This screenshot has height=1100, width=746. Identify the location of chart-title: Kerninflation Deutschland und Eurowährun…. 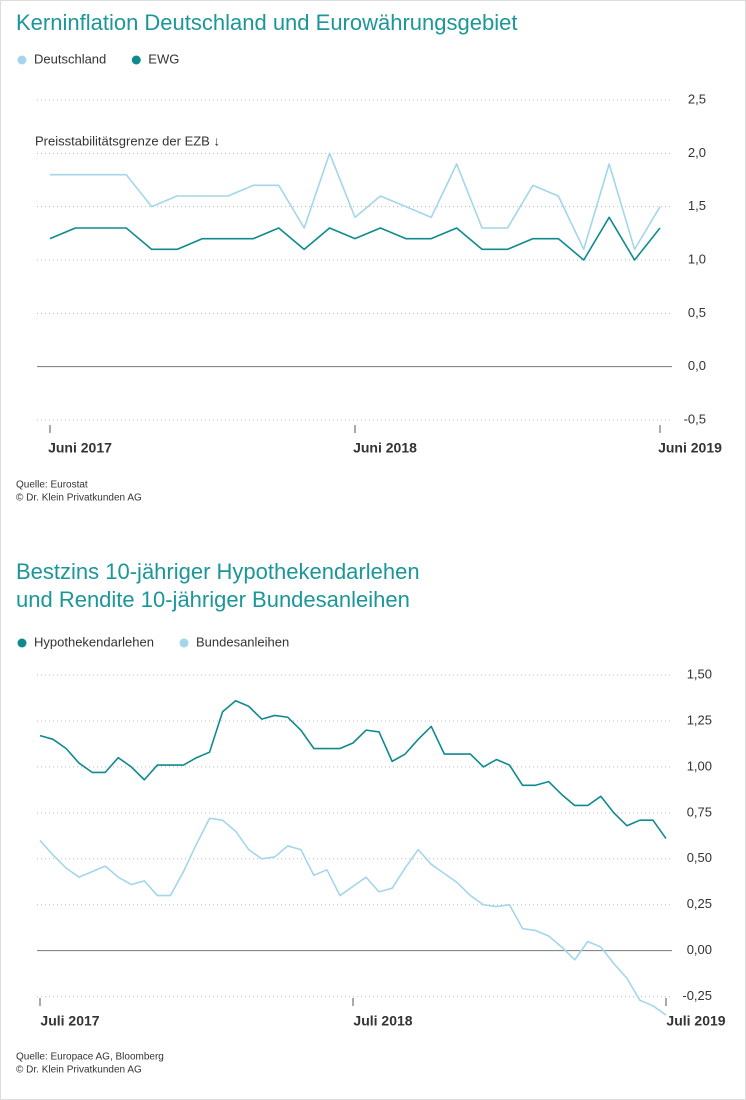
(266, 22).